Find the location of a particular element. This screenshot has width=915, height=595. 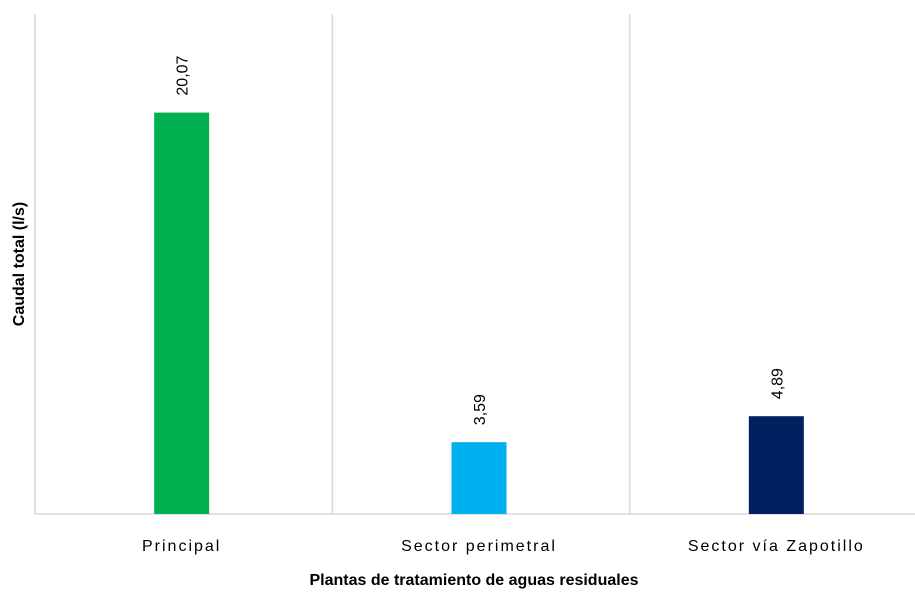

x-tick-label: Sector vía Zapotillo is located at coordinates (776, 546).